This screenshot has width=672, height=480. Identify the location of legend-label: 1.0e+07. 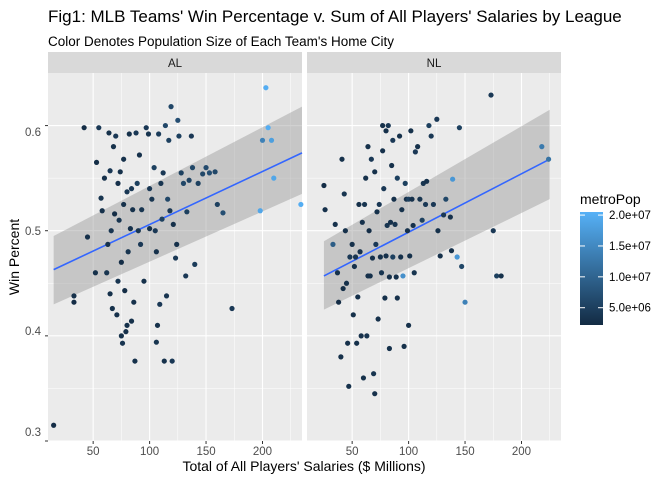
(630, 278).